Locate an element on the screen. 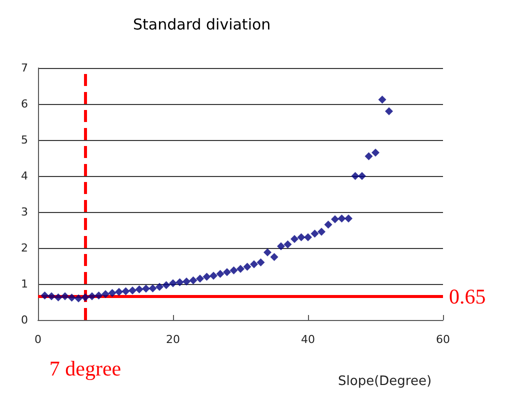  x-tick-label: 20 is located at coordinates (173, 339).